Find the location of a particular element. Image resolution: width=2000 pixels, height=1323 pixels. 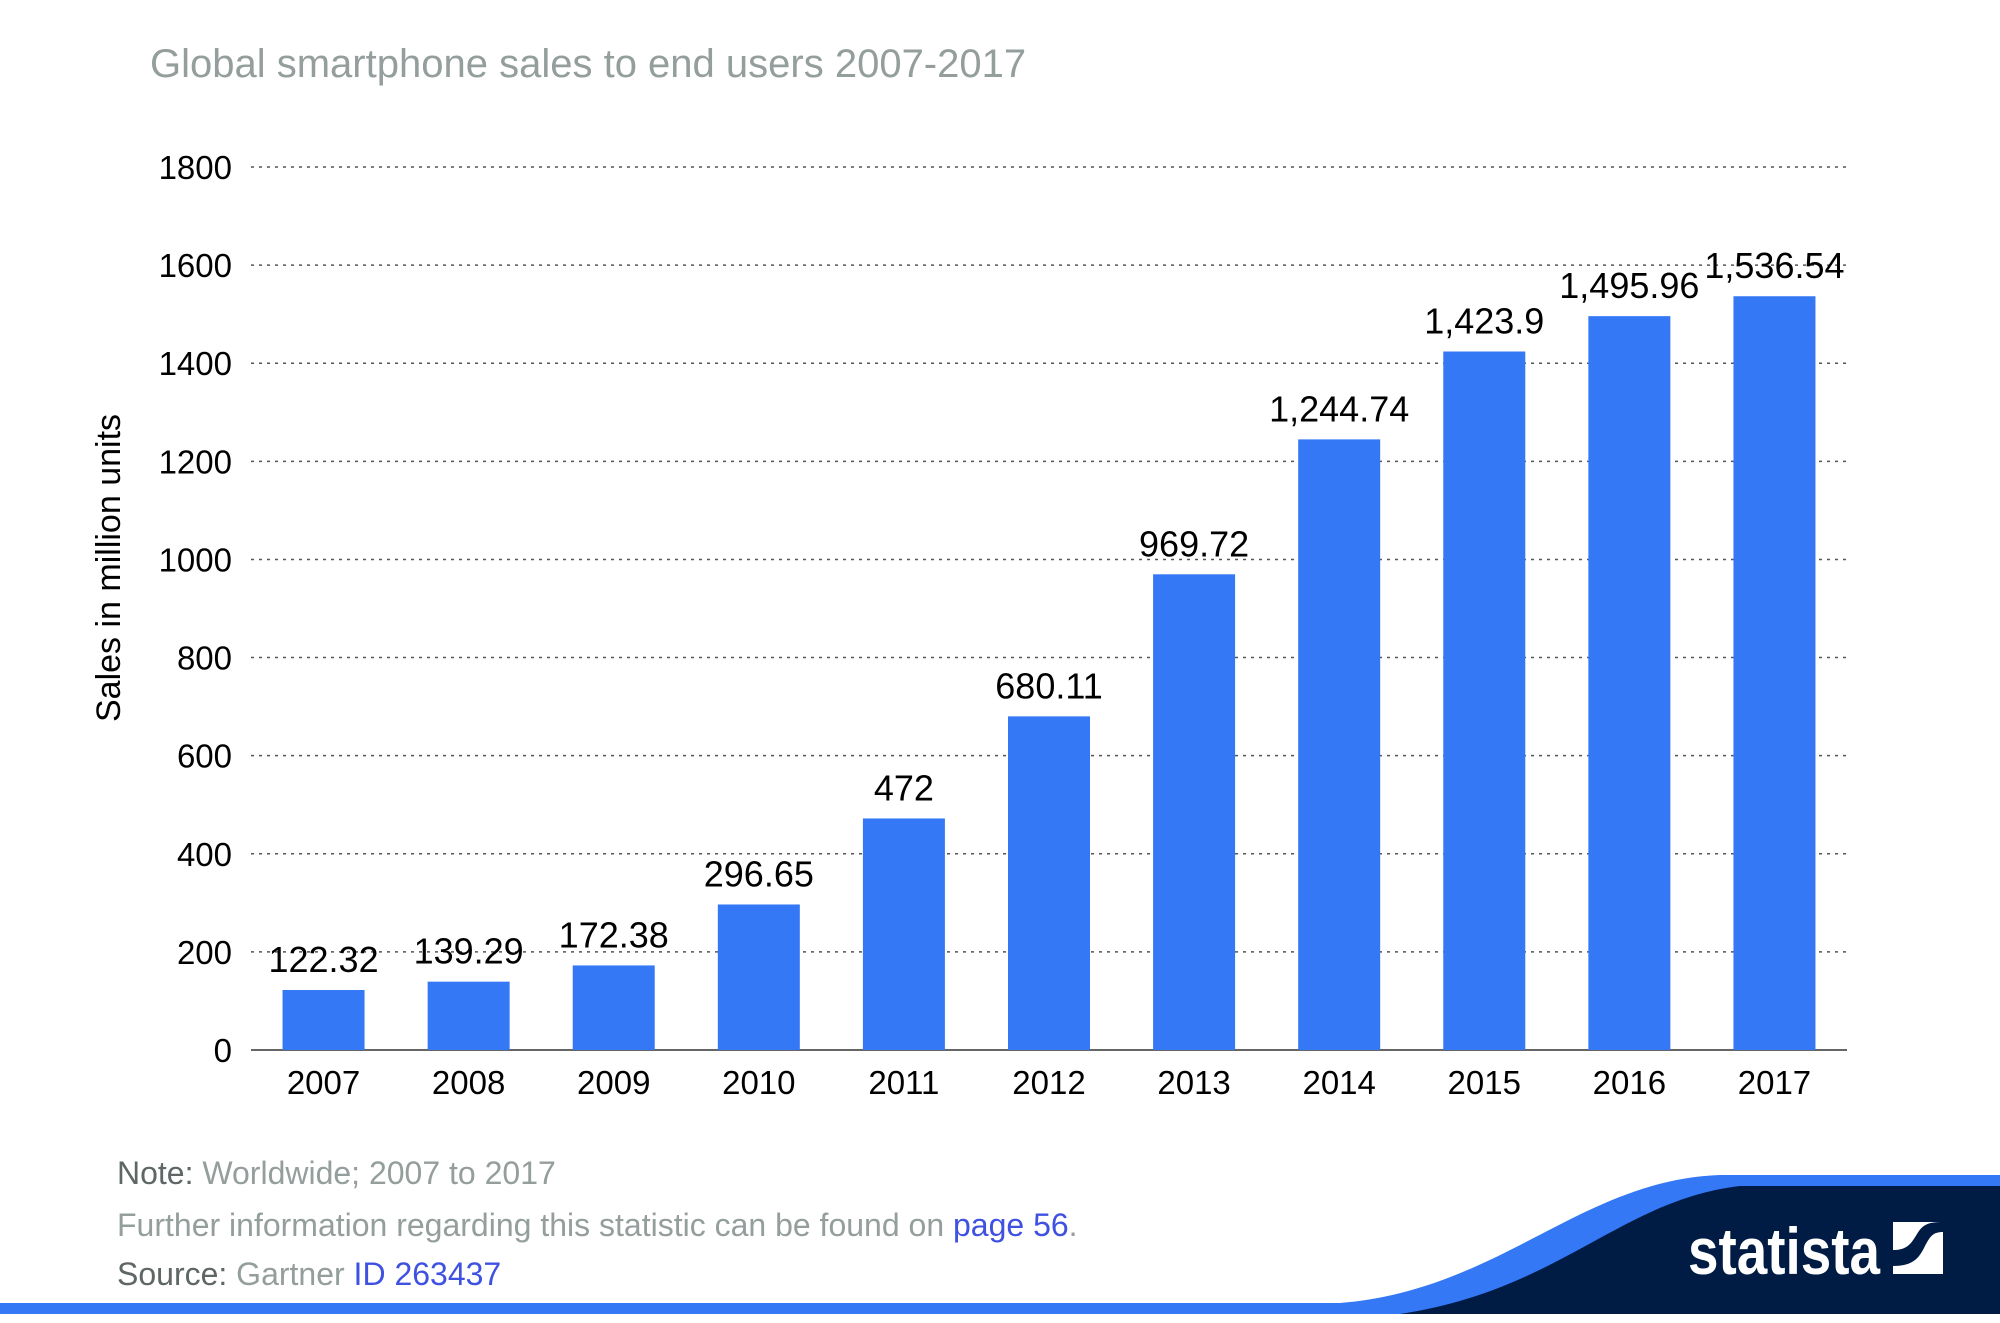

y-tick-label: 600 is located at coordinates (204, 756).